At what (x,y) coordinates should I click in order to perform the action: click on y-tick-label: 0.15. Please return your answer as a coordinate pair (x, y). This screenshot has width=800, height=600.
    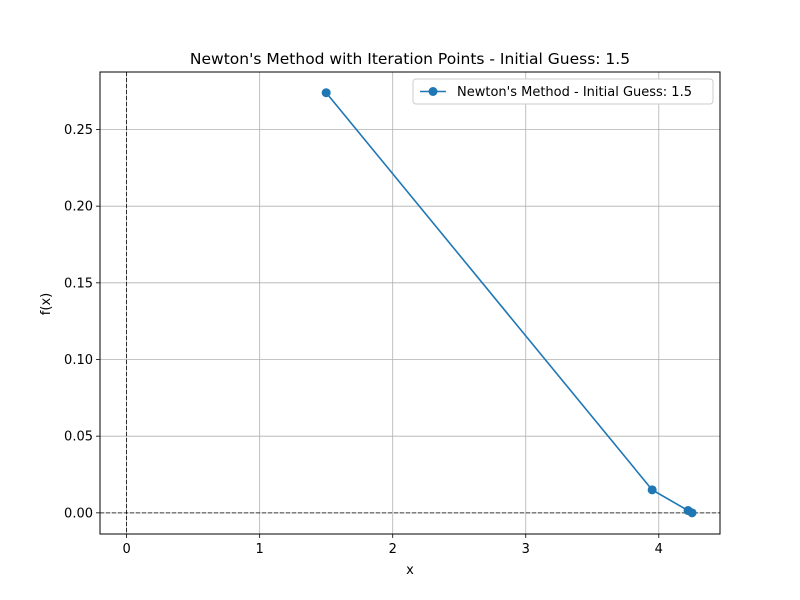
    Looking at the image, I should click on (78, 283).